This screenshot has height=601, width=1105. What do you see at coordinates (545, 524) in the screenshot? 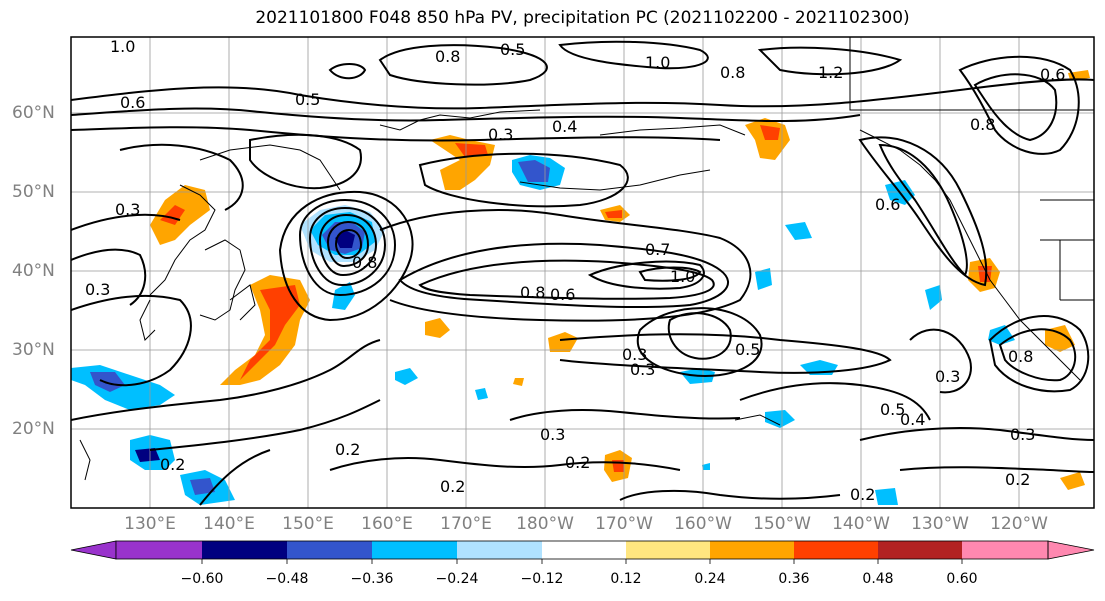
I see `lon-label: 180°W` at bounding box center [545, 524].